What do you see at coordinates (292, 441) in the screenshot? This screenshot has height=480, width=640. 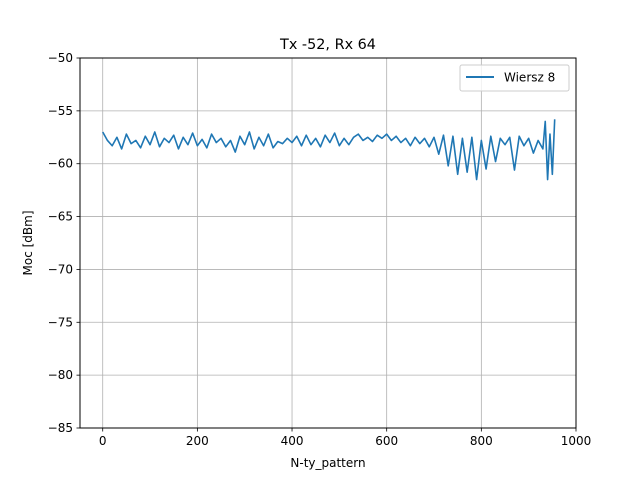 I see `x-tick-label: 400` at bounding box center [292, 441].